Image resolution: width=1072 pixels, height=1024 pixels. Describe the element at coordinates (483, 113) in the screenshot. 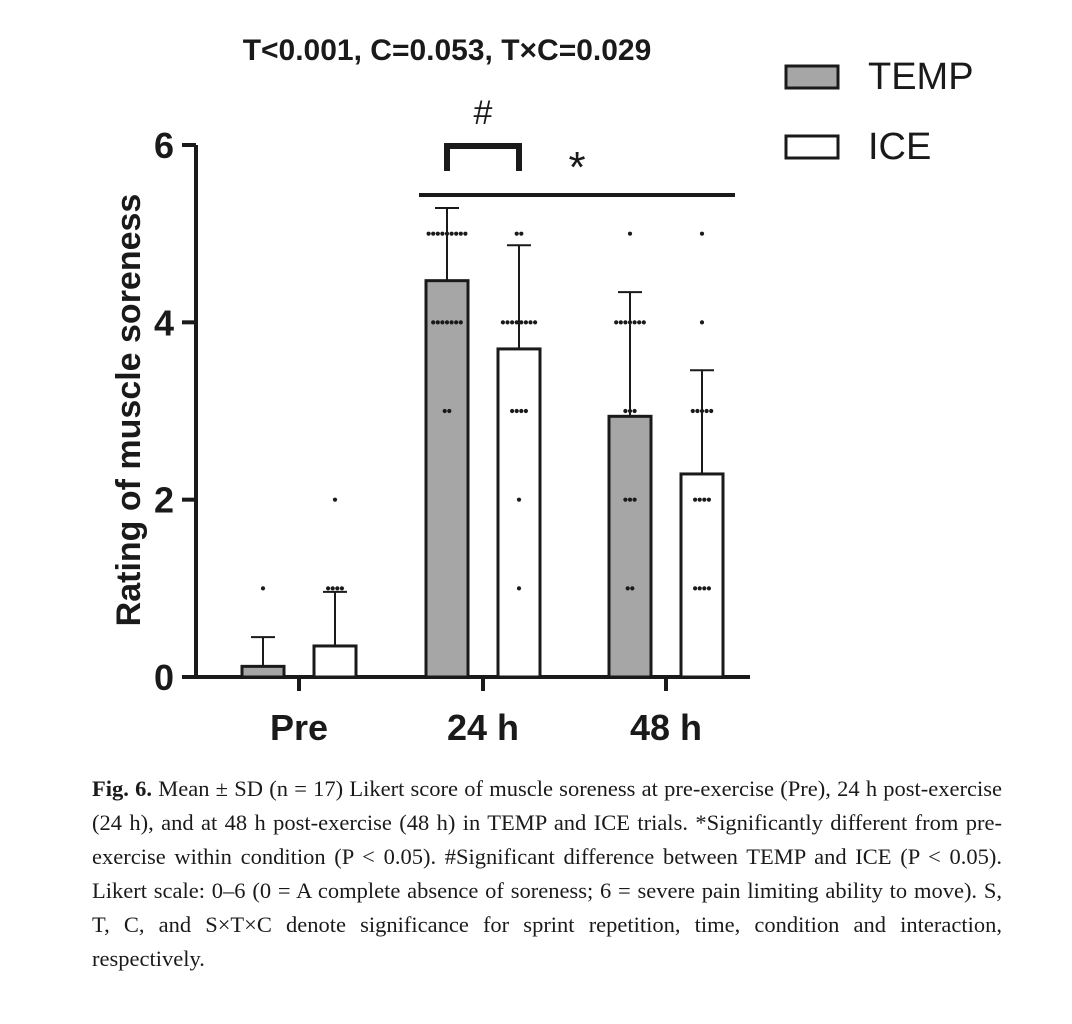

I see `annotation-hash: #` at that location.